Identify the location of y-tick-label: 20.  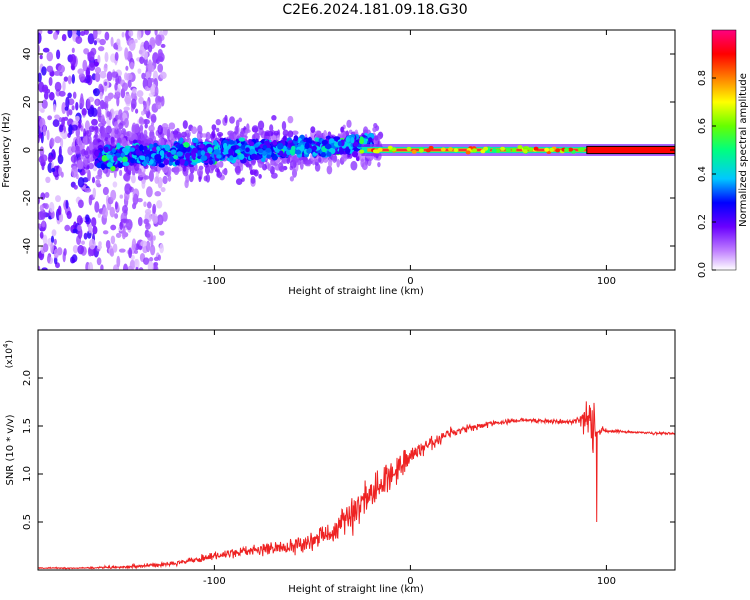
(27, 102).